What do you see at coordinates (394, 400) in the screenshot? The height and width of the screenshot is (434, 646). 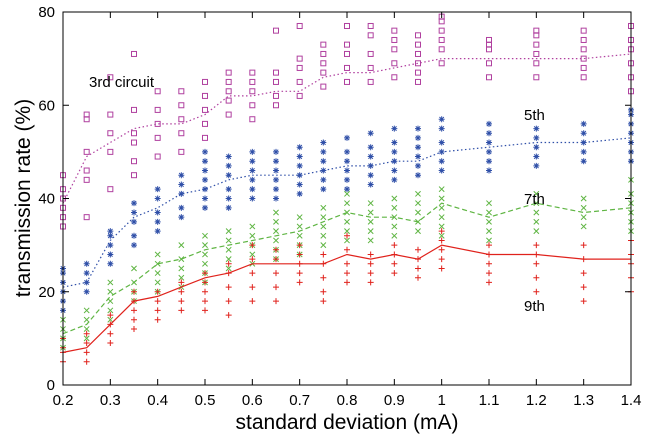 I see `x-tick-label: 0.9` at bounding box center [394, 400].